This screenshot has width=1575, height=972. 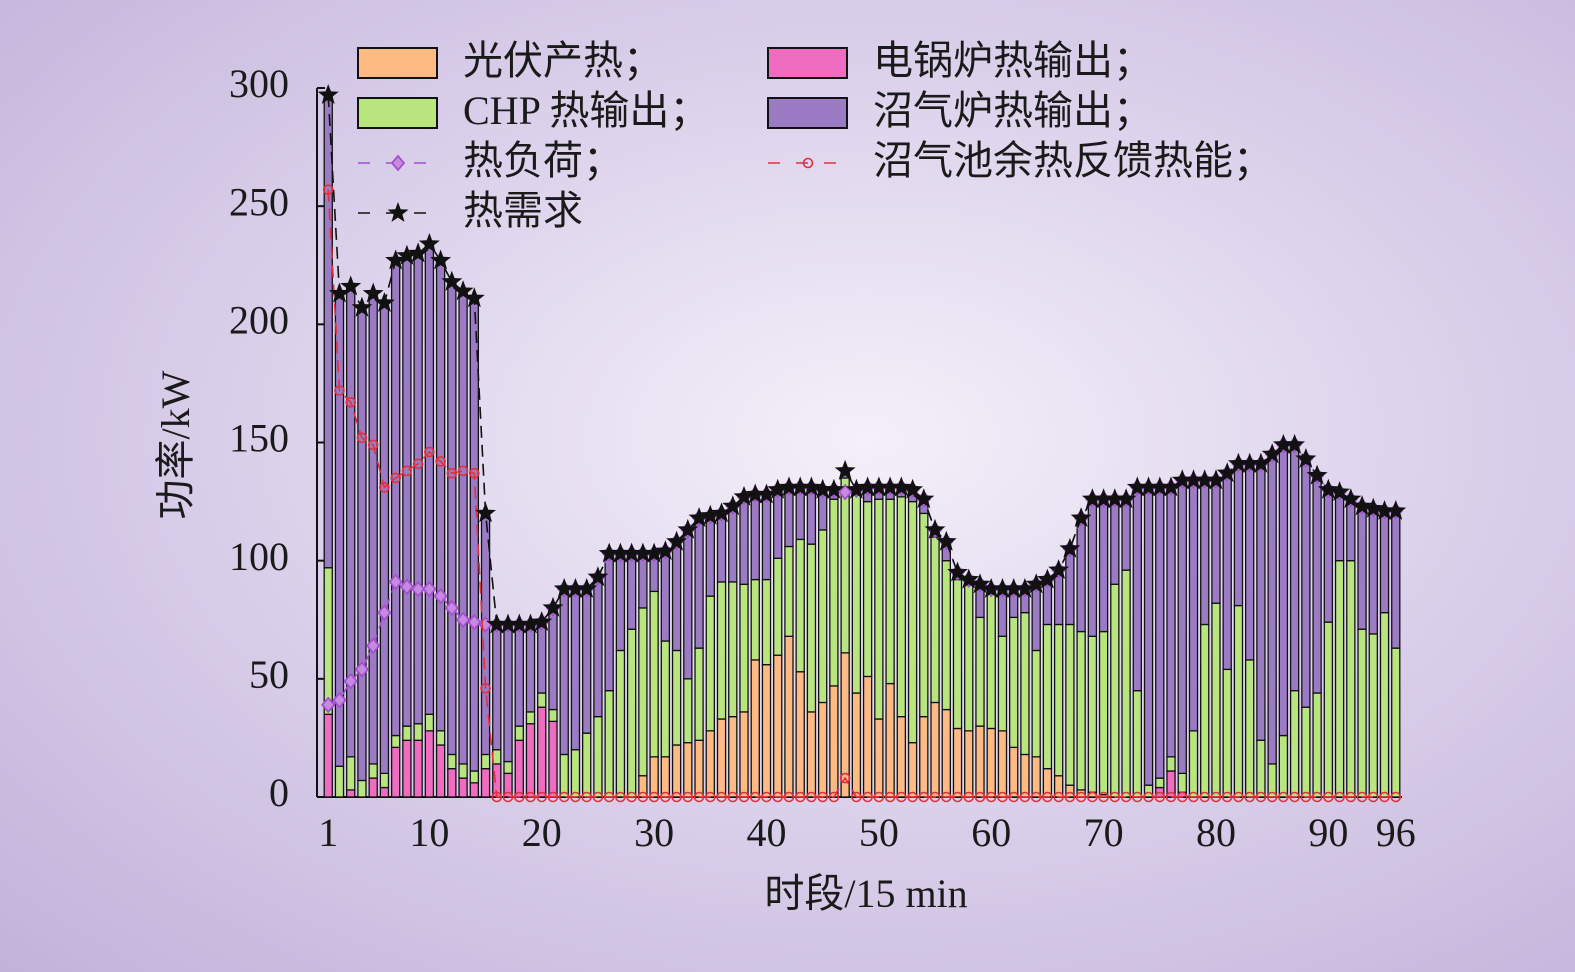 What do you see at coordinates (991, 832) in the screenshot?
I see `x-tick-label: 60` at bounding box center [991, 832].